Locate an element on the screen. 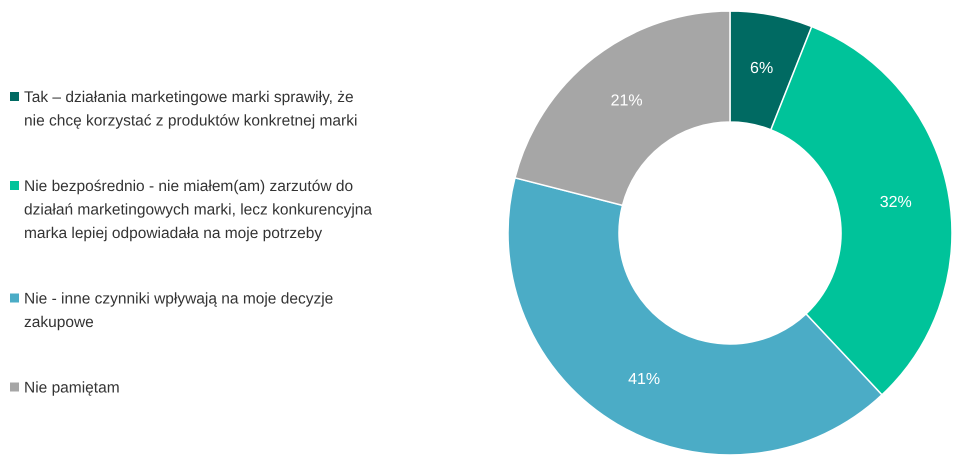 The width and height of the screenshot is (955, 466). legend-label: Nie - inne czynniki wpływają na moje decyzje zakupowe is located at coordinates (179, 310).